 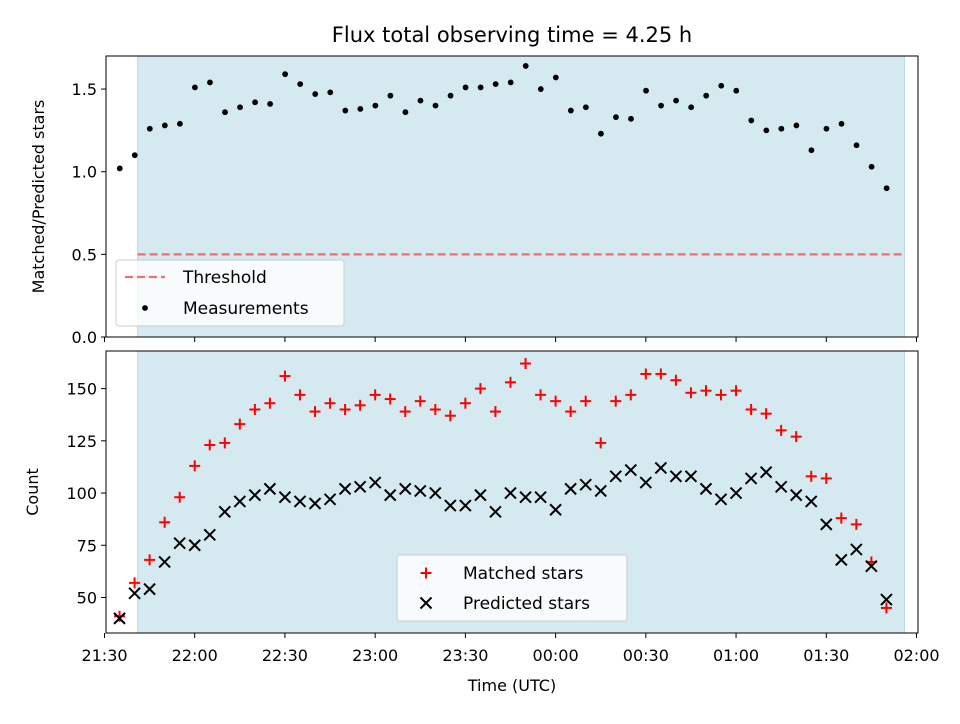 What do you see at coordinates (426, 573) in the screenshot?
I see `legend-matched-swatch` at bounding box center [426, 573].